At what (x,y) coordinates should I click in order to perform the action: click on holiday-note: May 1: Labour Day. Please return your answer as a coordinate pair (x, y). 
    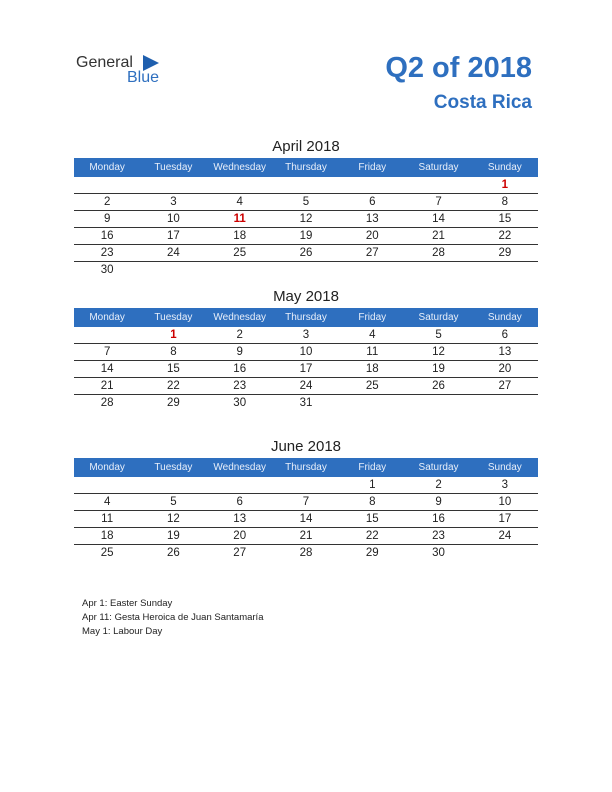
    Looking at the image, I should click on (122, 631).